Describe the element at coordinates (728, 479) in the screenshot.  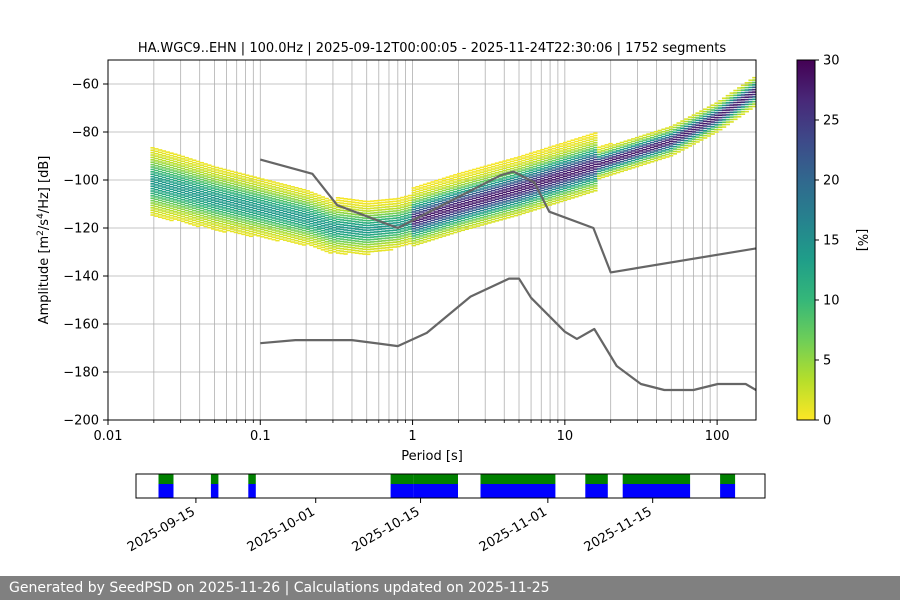
I see `availability-segment` at that location.